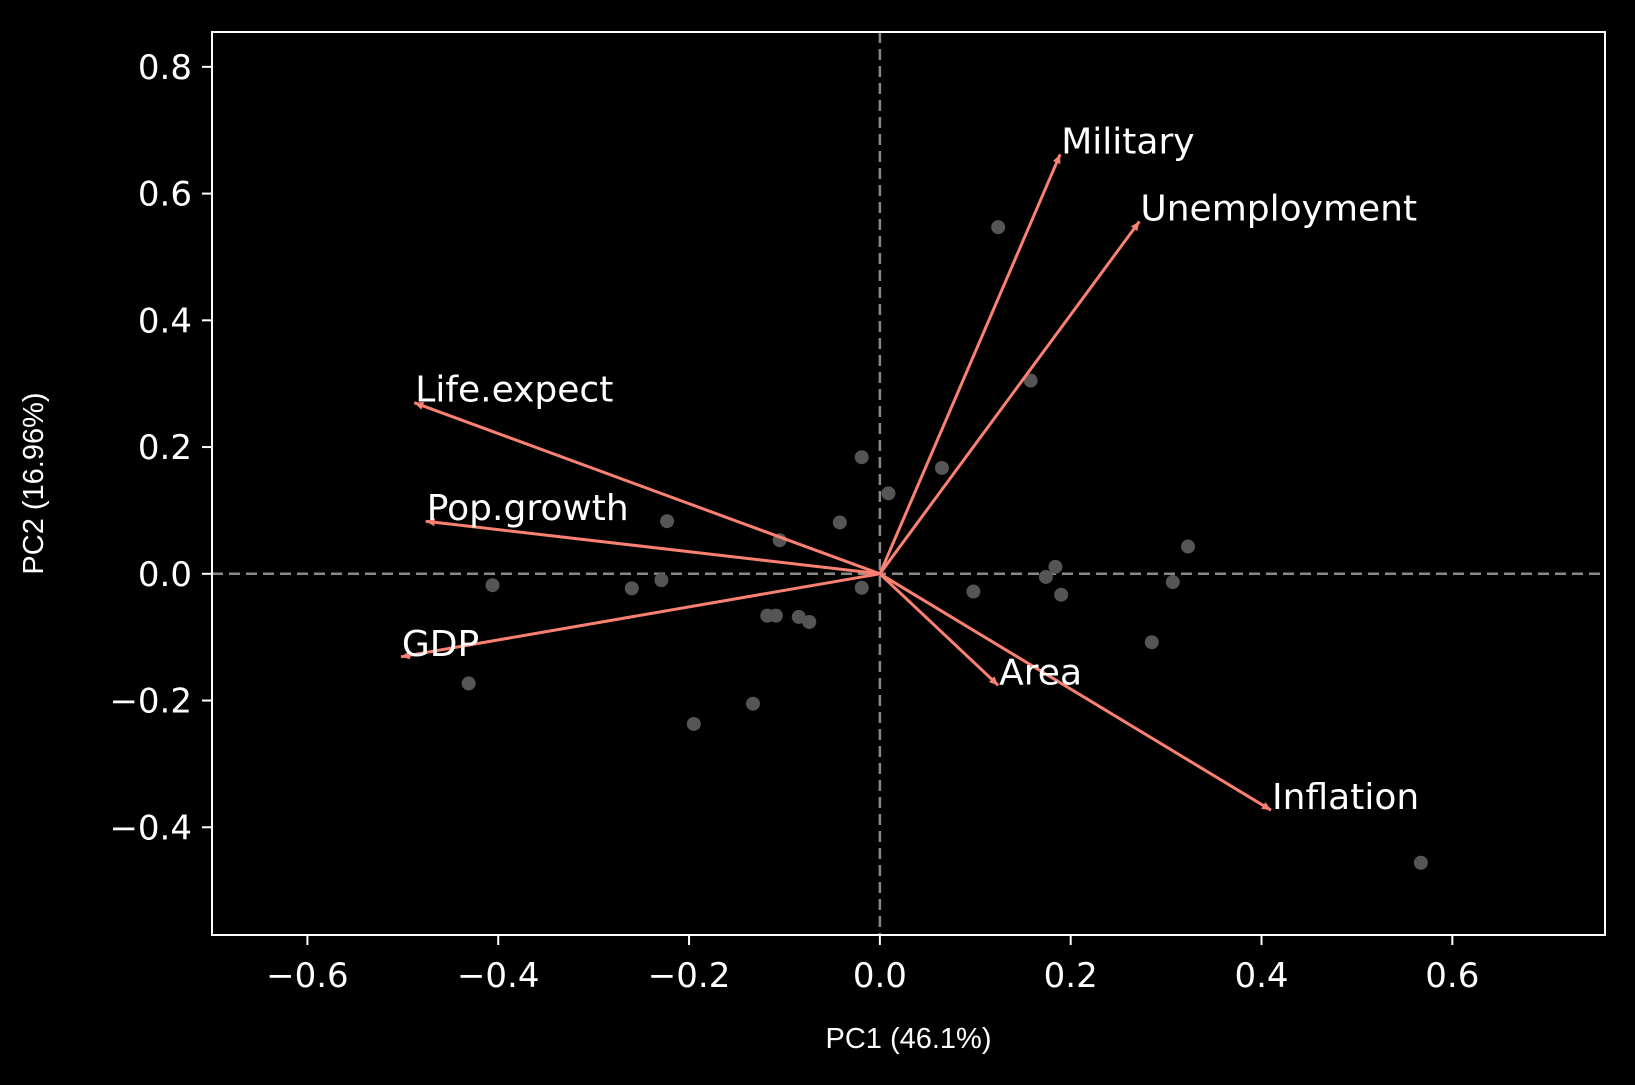 This screenshot has width=1635, height=1085. Describe the element at coordinates (165, 68) in the screenshot. I see `y-tick-label: 0.8` at that location.